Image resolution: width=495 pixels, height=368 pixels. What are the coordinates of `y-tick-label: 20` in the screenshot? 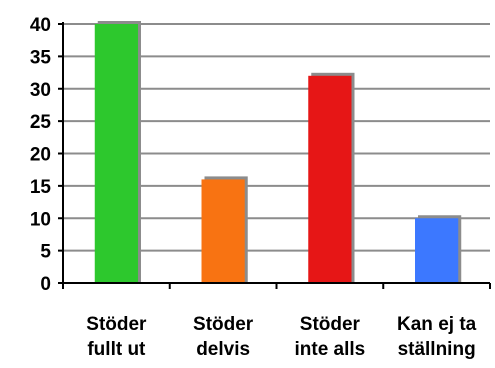 It's located at (40, 155).